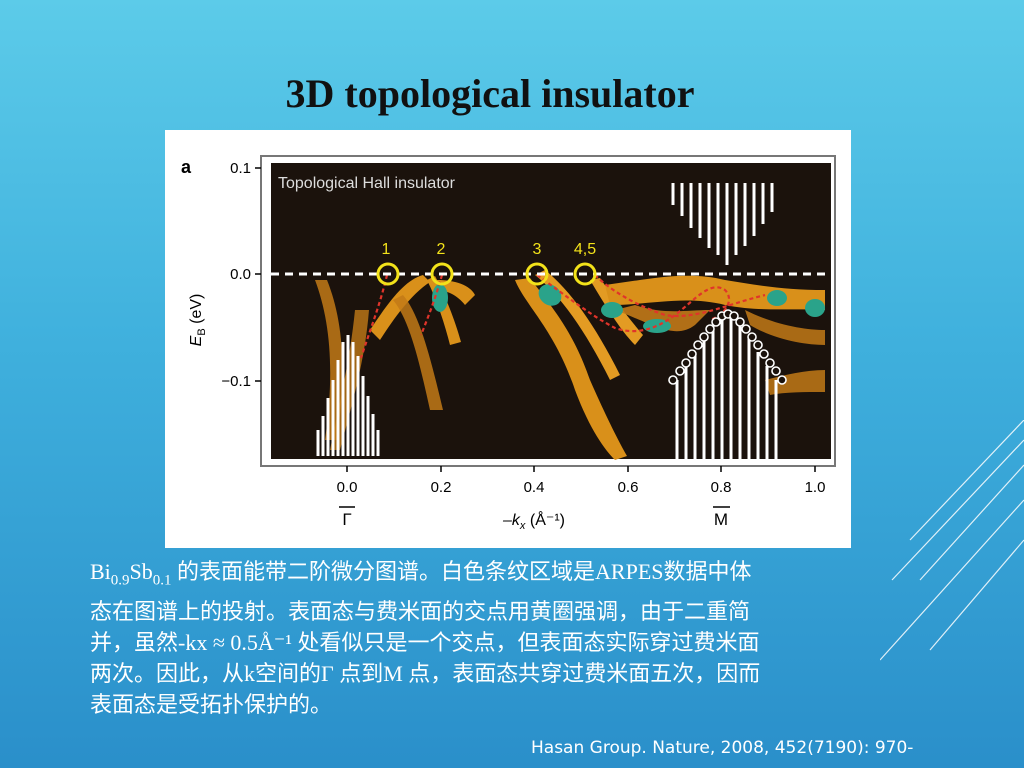 Image resolution: width=1024 pixels, height=768 pixels. Describe the element at coordinates (727, 347) in the screenshot. I see `bulk-edge-circles` at that location.